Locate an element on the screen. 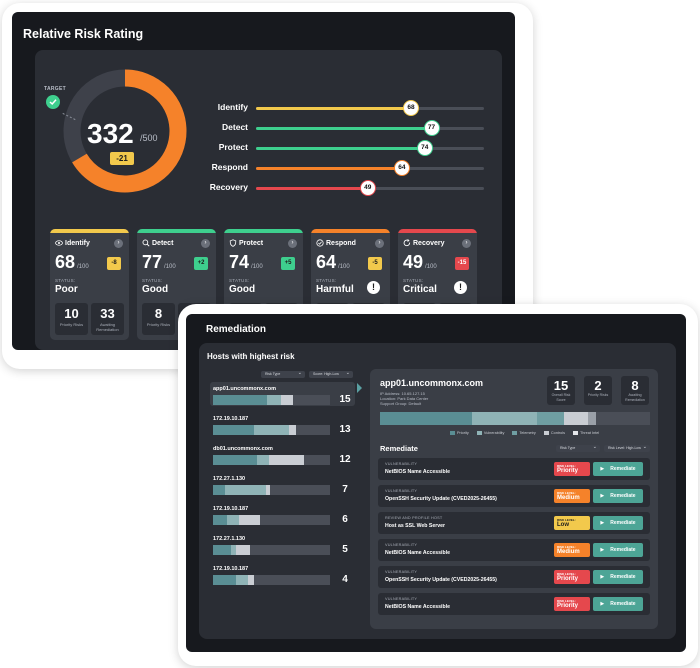 This screenshot has height=668, width=700. risk-level-value: Priority is located at coordinates (568, 579).